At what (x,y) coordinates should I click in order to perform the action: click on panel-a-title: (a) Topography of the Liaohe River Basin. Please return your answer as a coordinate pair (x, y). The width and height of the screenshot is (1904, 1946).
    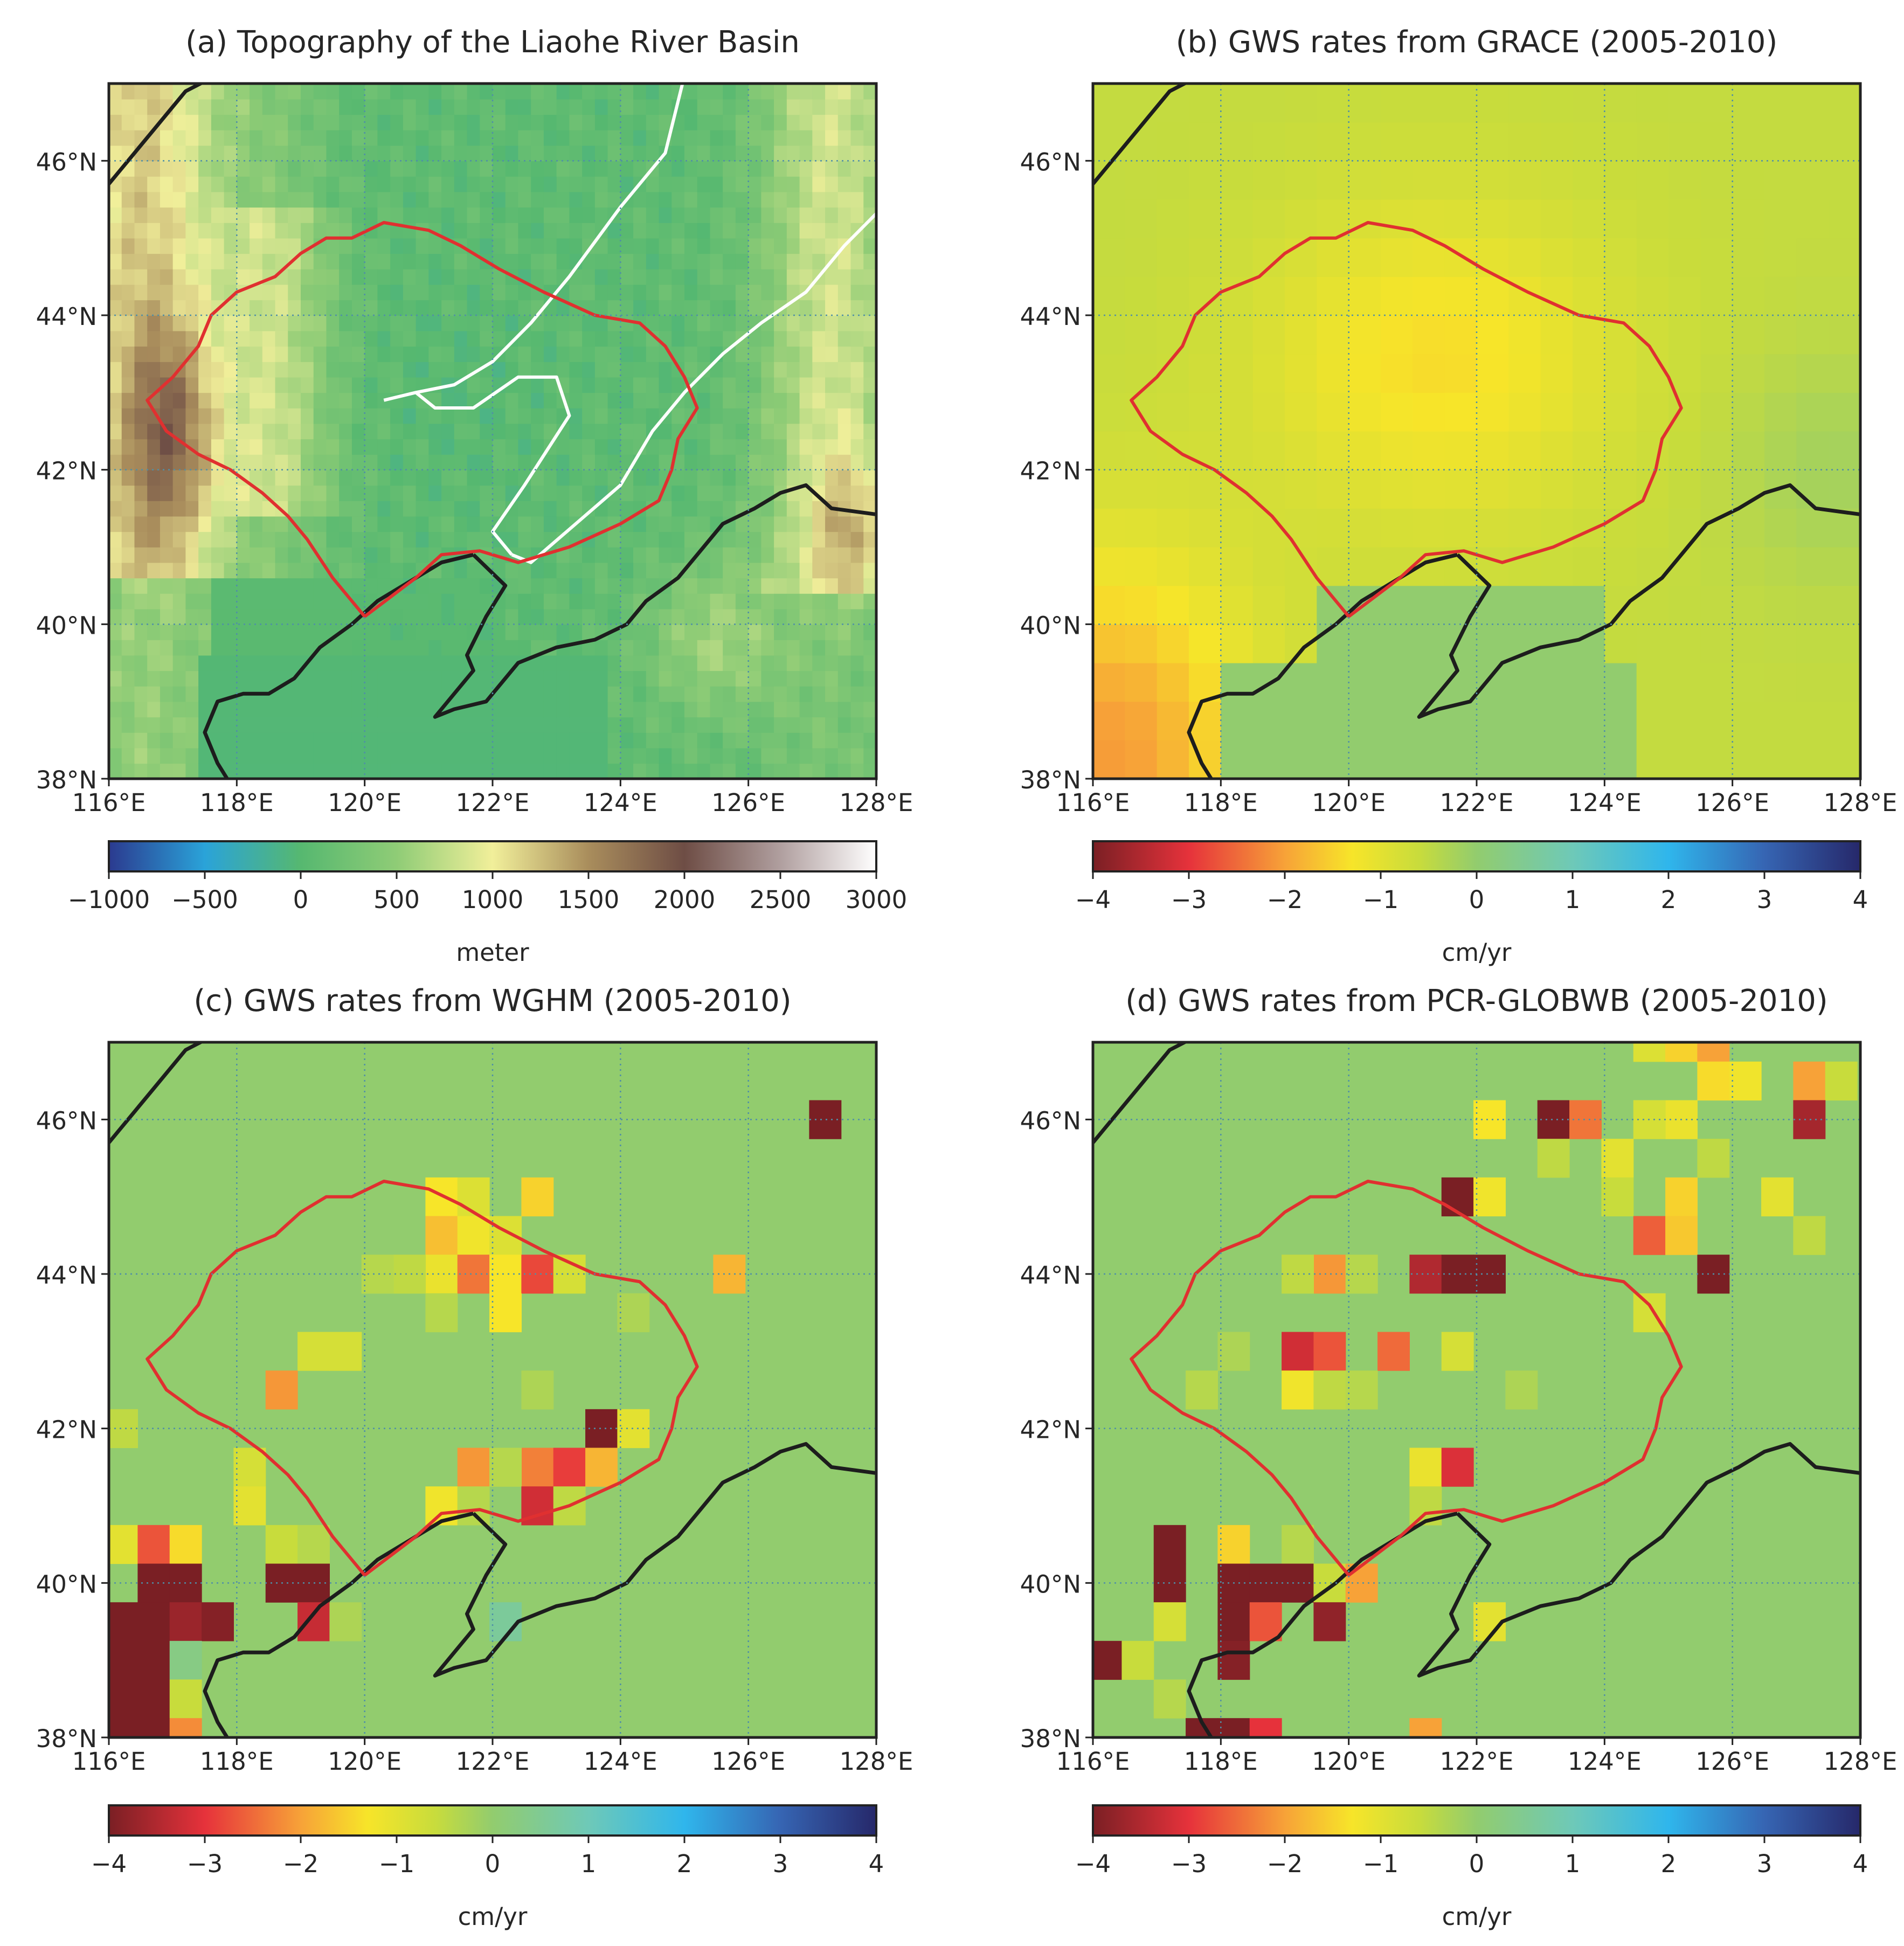
    Looking at the image, I should click on (493, 42).